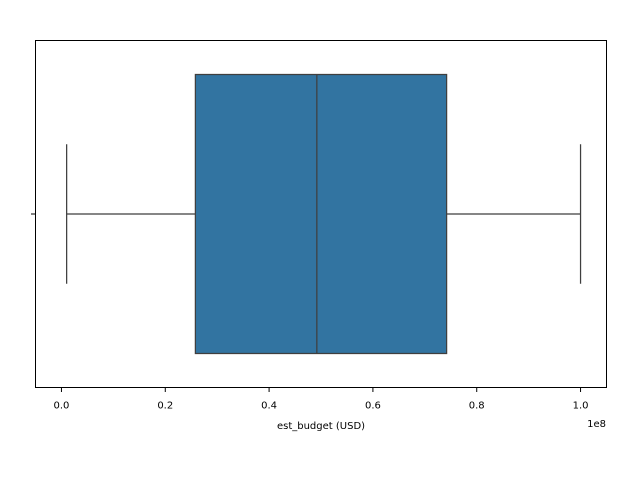  What do you see at coordinates (581, 406) in the screenshot?
I see `x-tick-label: 1.0` at bounding box center [581, 406].